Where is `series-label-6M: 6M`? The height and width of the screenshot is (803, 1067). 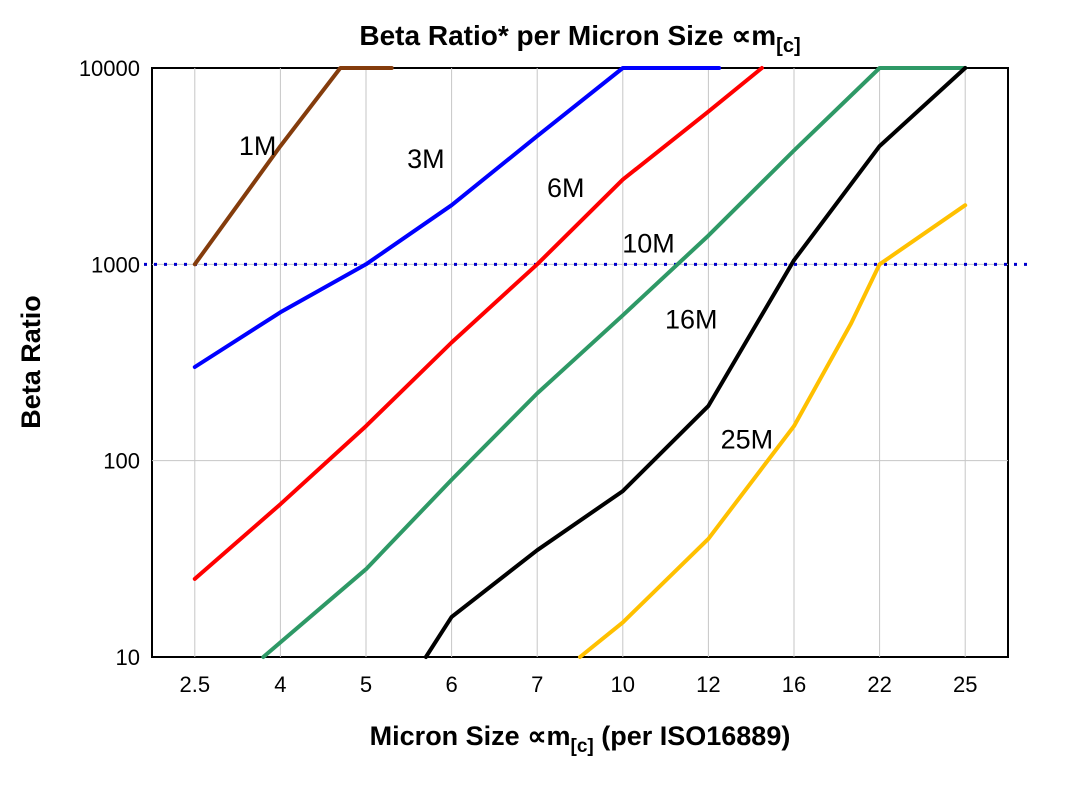
series-label-6M: 6M is located at coordinates (566, 188).